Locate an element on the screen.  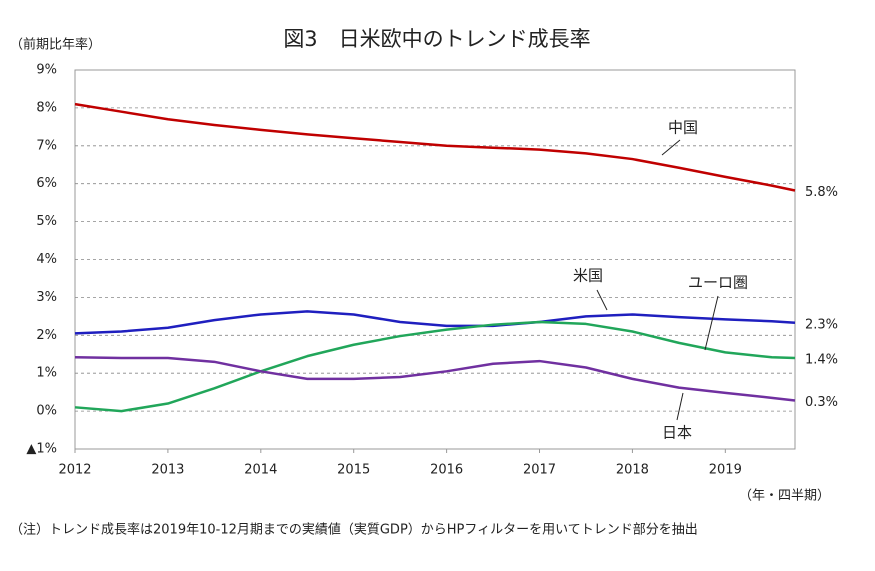
x-tick-label: 2018 is located at coordinates (632, 470).